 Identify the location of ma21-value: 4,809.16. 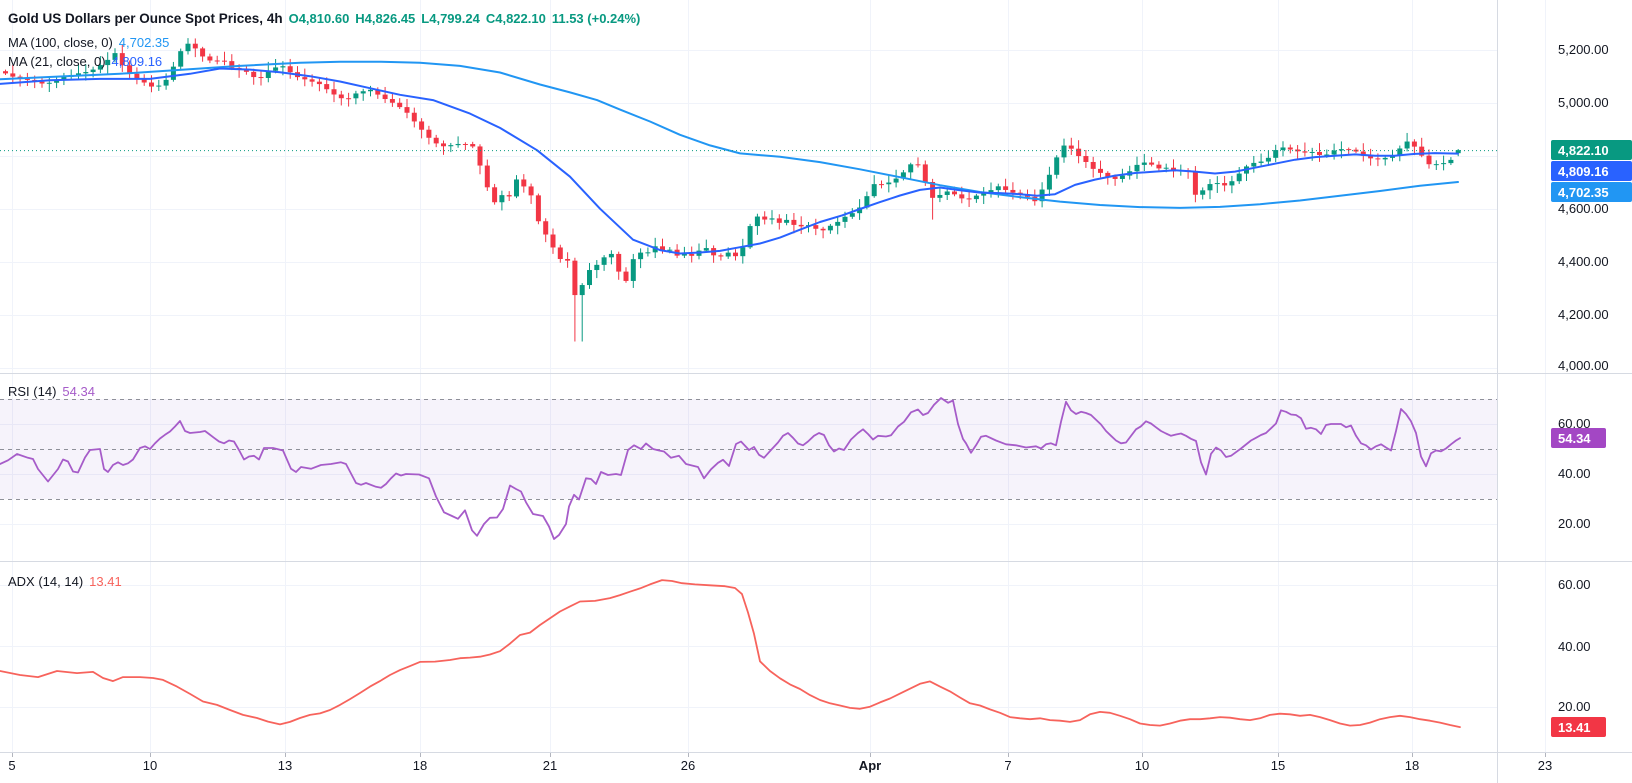
(137, 61).